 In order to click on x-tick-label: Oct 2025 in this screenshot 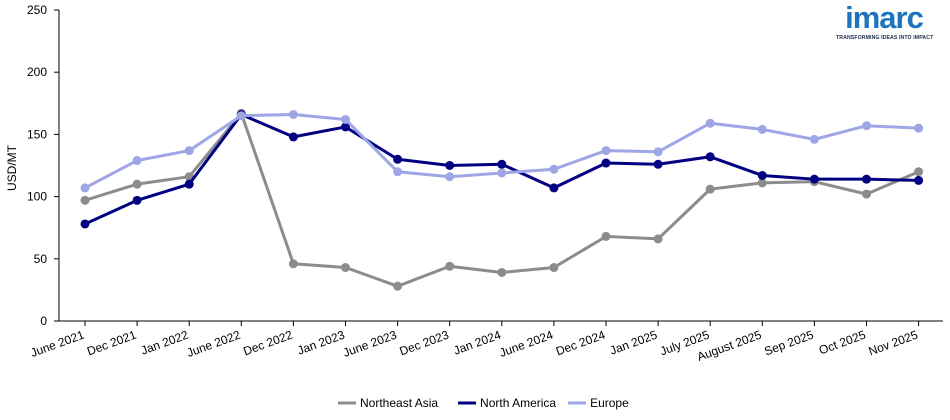, I will do `click(842, 343)`.